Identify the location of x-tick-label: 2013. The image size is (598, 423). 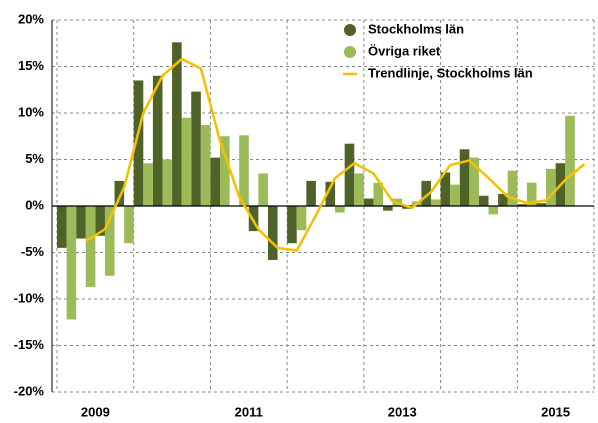
(402, 411).